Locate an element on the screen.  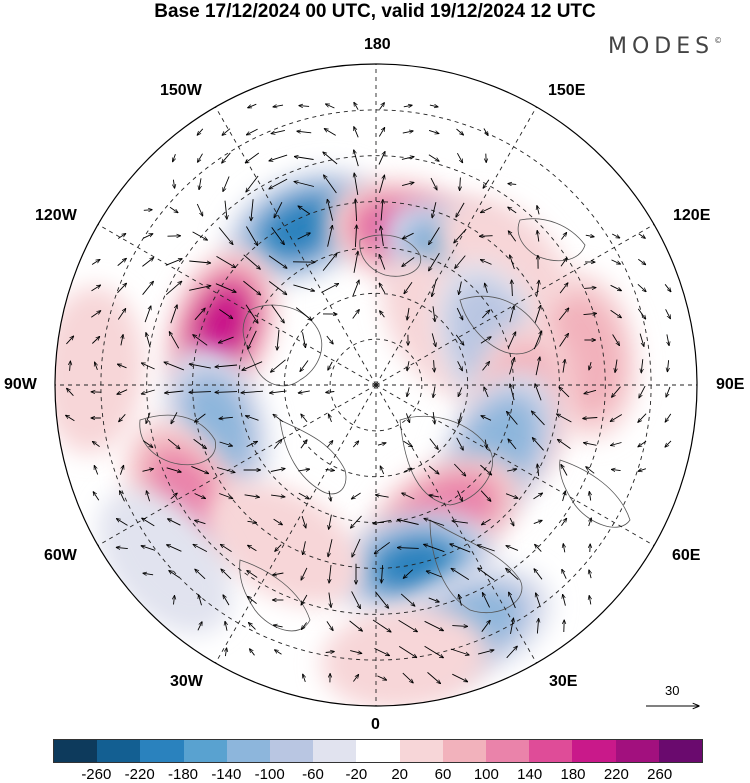
colorbar-cell is located at coordinates (594, 751).